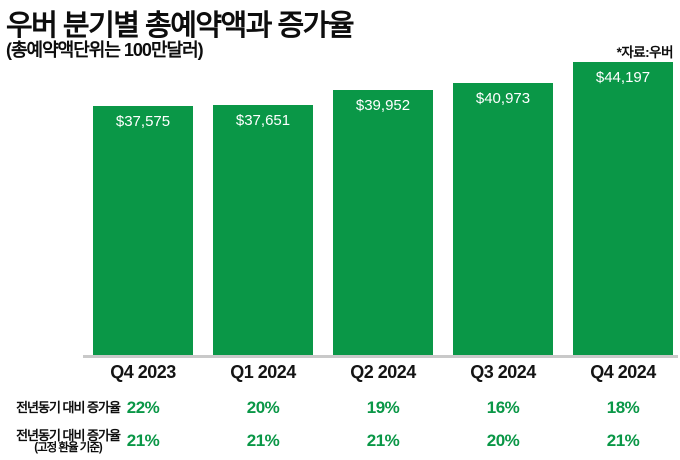 This screenshot has width=680, height=460. I want to click on chart-title: 우버 분기별 총예약액과 증가율, so click(180, 26).